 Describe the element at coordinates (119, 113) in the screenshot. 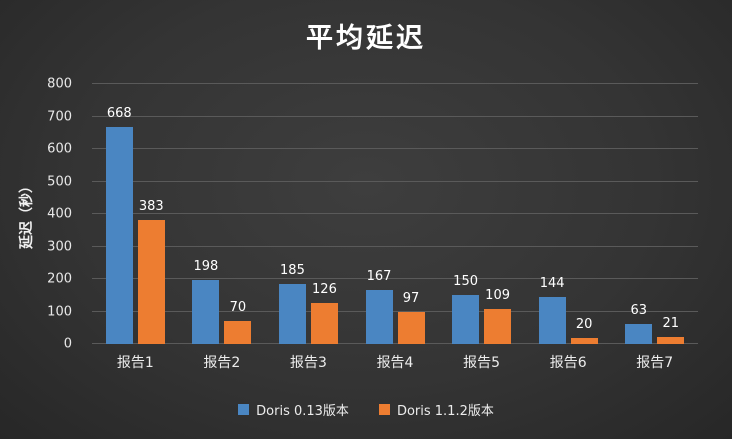

I see `bar-value-label: 668` at that location.